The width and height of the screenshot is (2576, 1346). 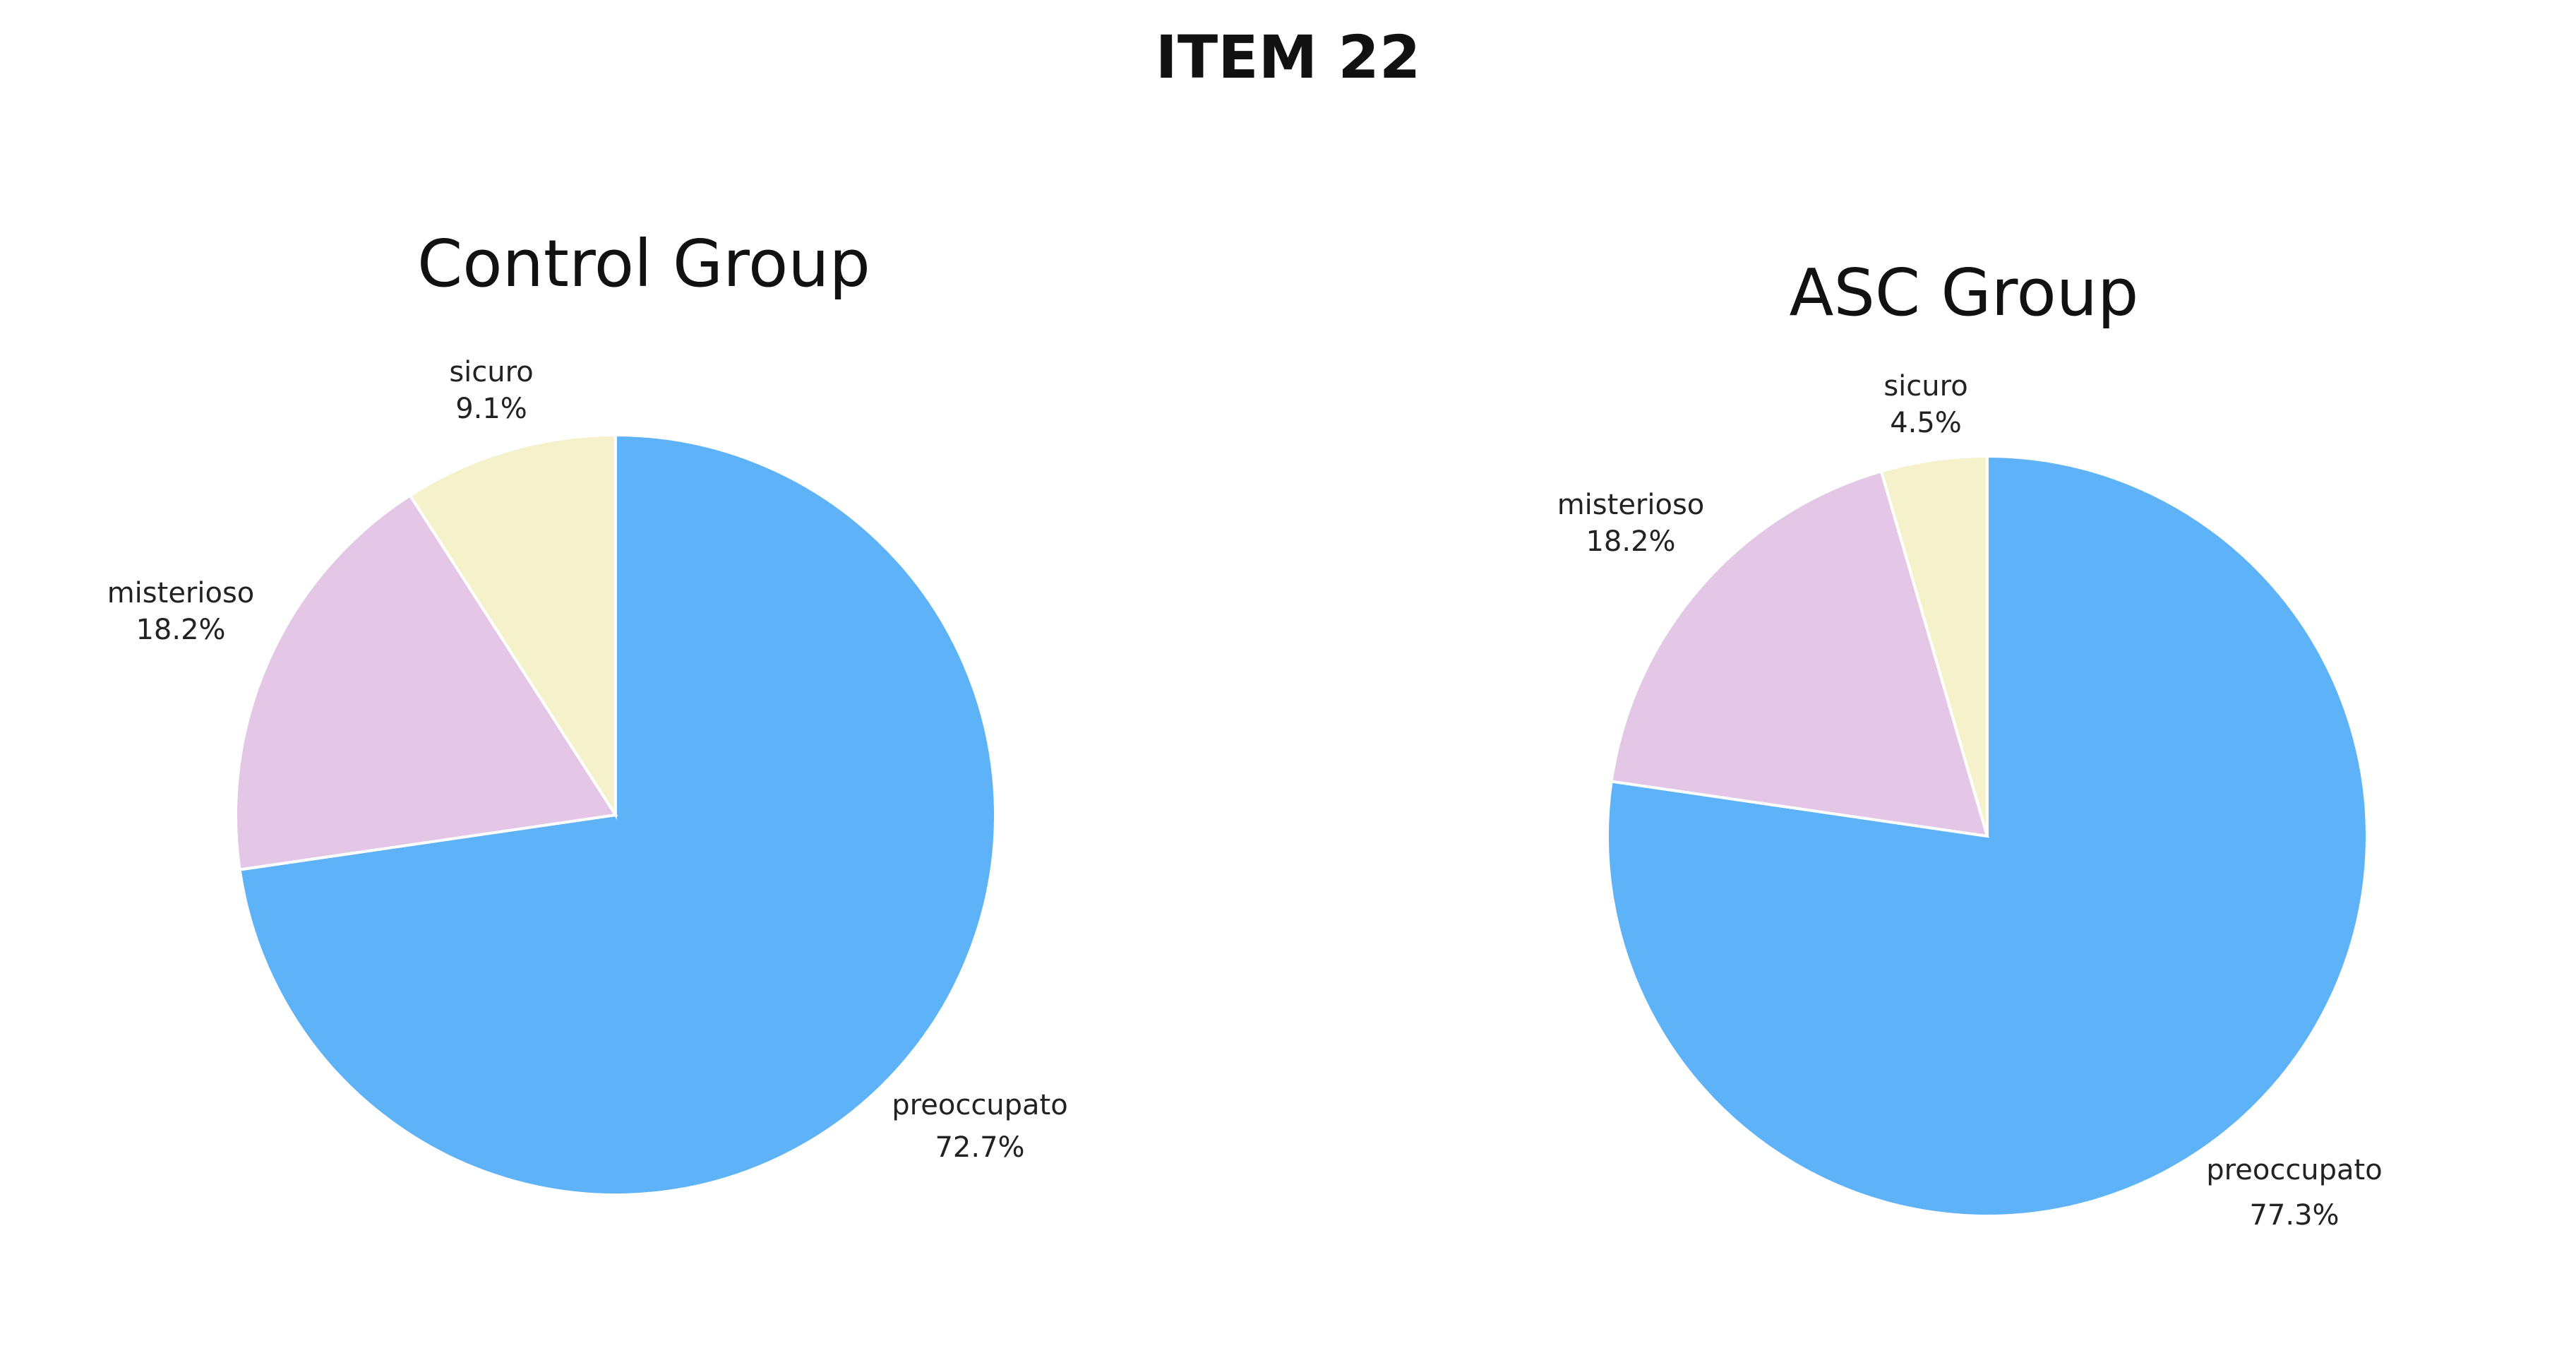 What do you see at coordinates (1288, 58) in the screenshot?
I see `page-title: ITEM 22` at bounding box center [1288, 58].